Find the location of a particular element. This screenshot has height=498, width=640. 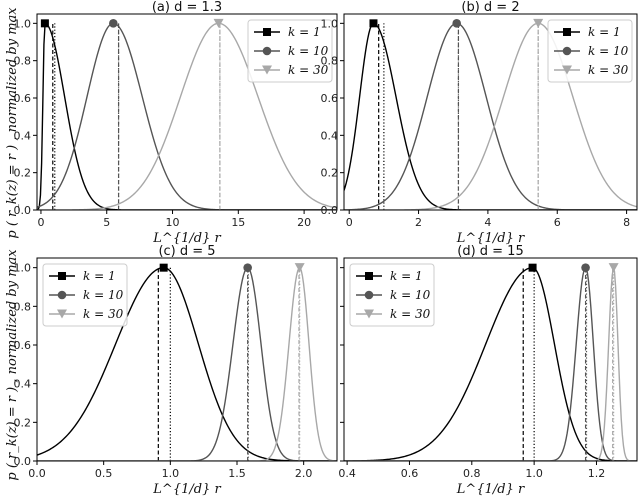

x-tick-label: 0.8 is located at coordinates (472, 473).